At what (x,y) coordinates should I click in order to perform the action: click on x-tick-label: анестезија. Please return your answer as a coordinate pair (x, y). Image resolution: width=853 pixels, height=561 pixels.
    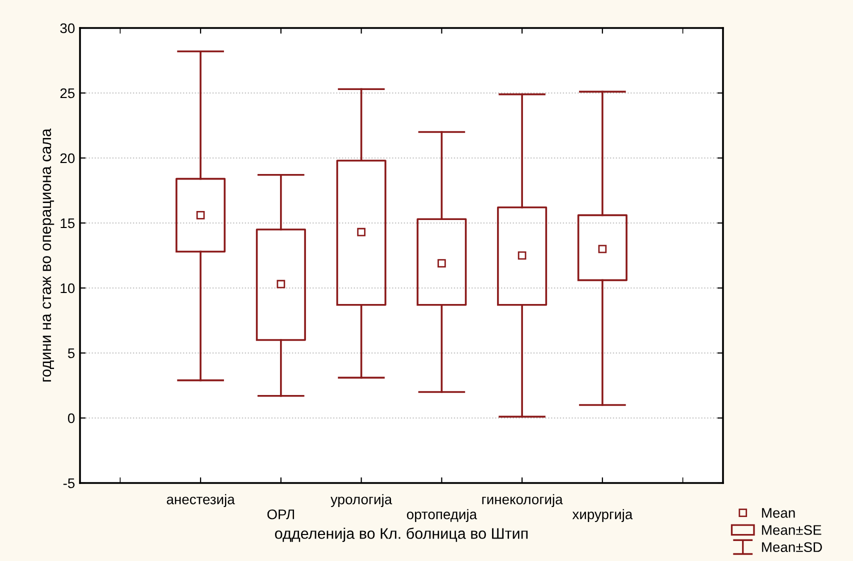
    Looking at the image, I should click on (200, 501).